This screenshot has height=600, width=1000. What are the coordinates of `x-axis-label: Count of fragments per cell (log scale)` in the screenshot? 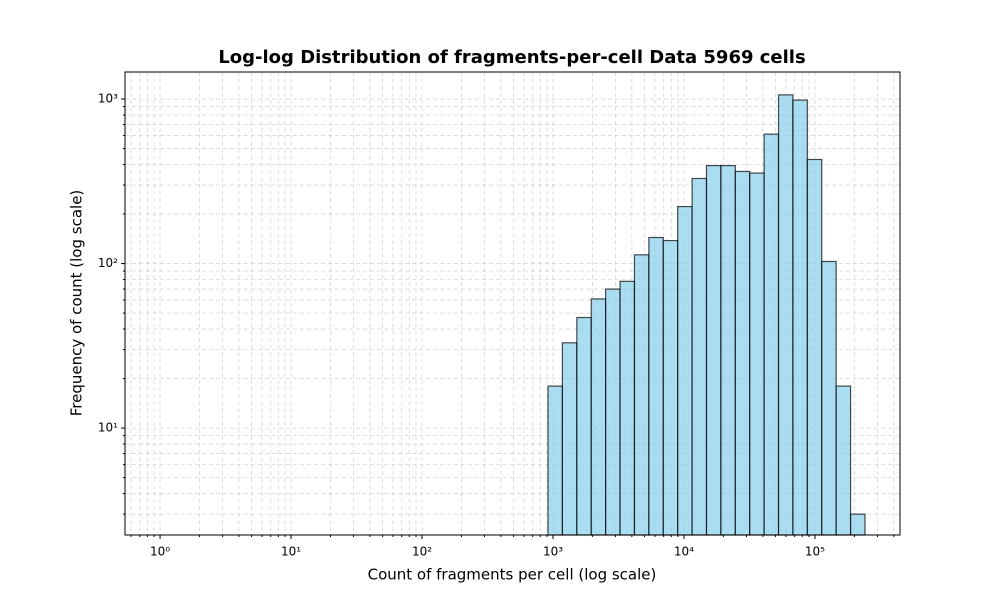 It's located at (512, 575).